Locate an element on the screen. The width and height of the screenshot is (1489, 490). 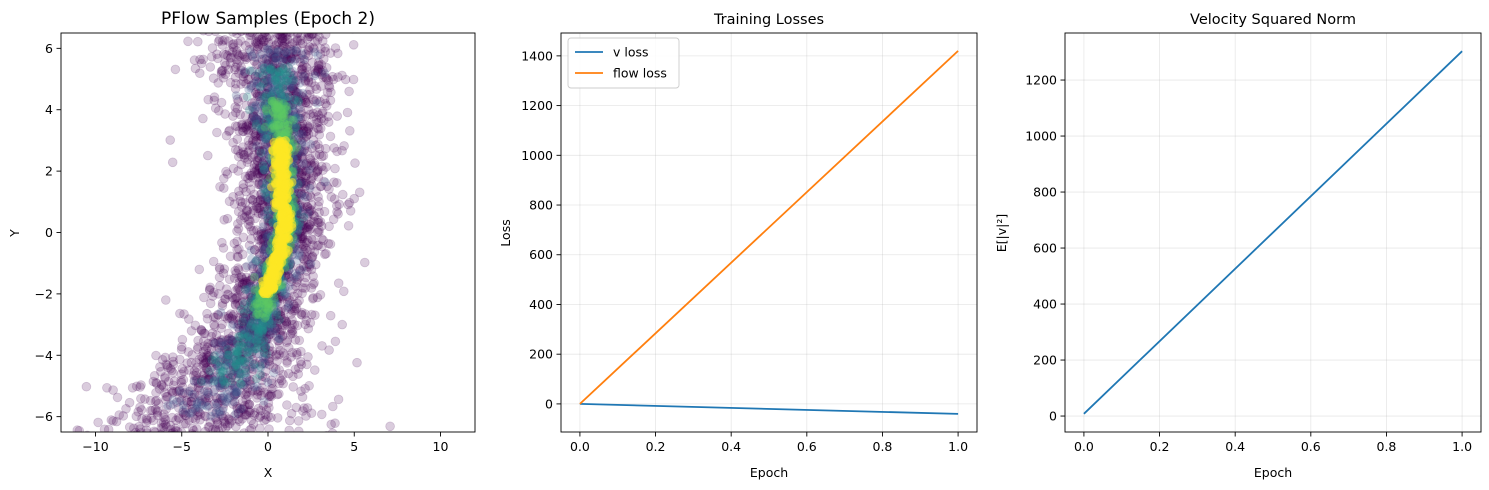
x-tick-label: 0.2 is located at coordinates (656, 446).